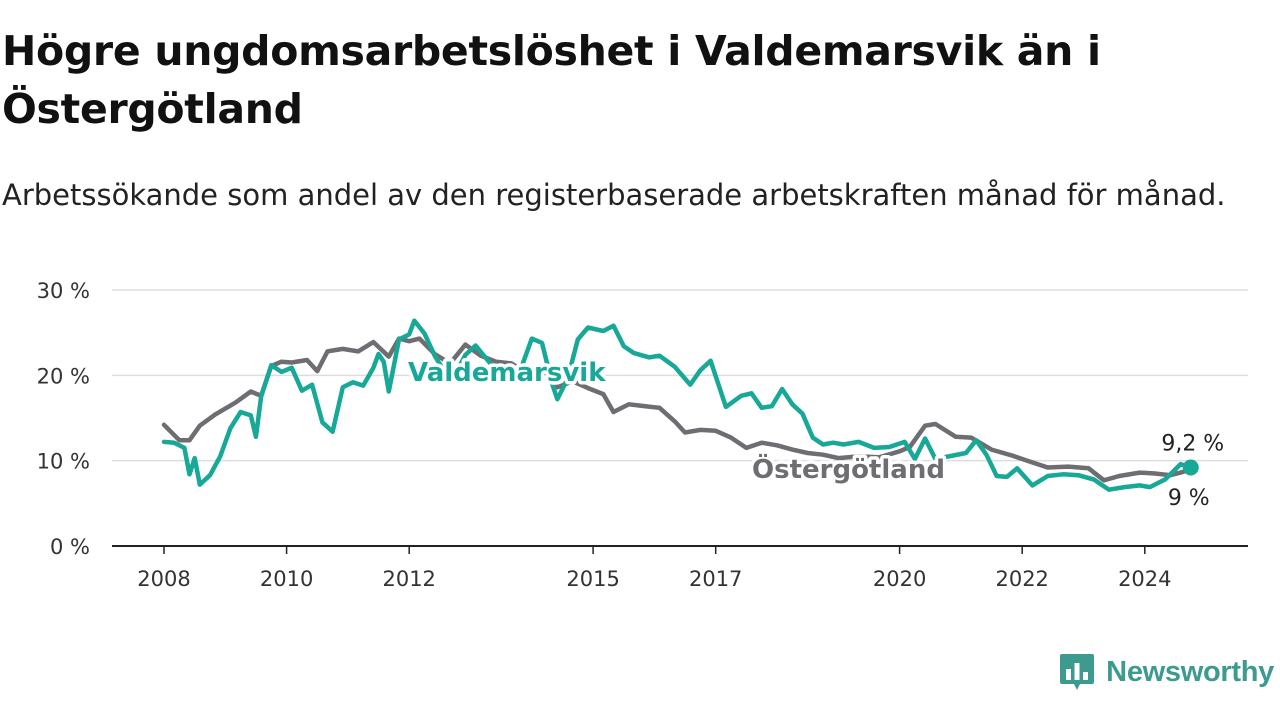 This screenshot has width=1280, height=720. Describe the element at coordinates (1077, 672) in the screenshot. I see `newsworthy-logo-icon` at that location.